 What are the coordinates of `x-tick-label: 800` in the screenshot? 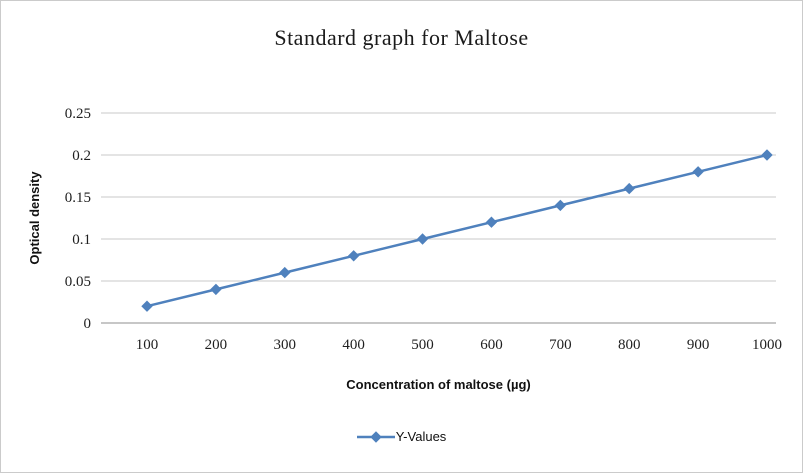 It's located at (629, 345).